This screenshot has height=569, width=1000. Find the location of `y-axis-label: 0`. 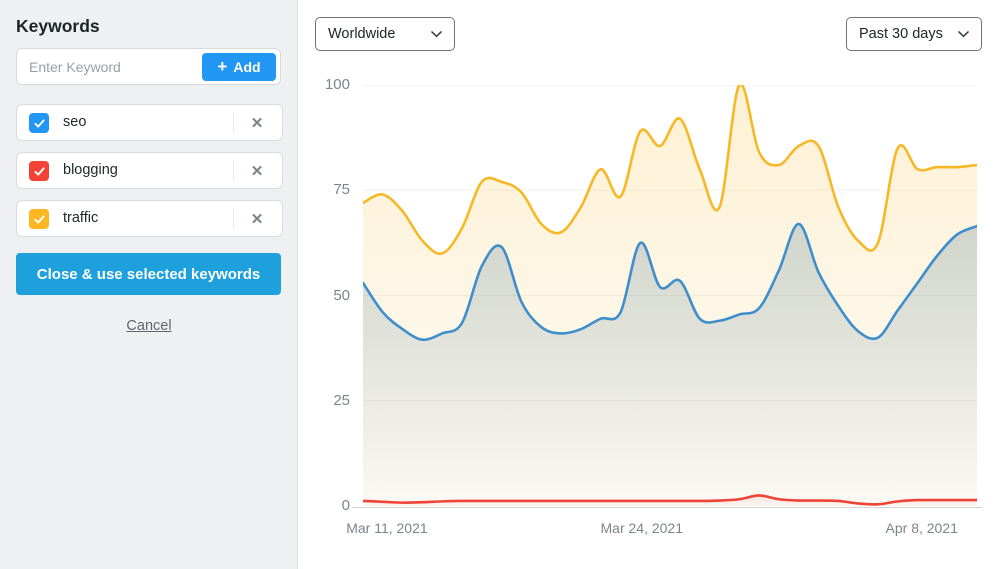

y-axis-label: 0 is located at coordinates (345, 505).